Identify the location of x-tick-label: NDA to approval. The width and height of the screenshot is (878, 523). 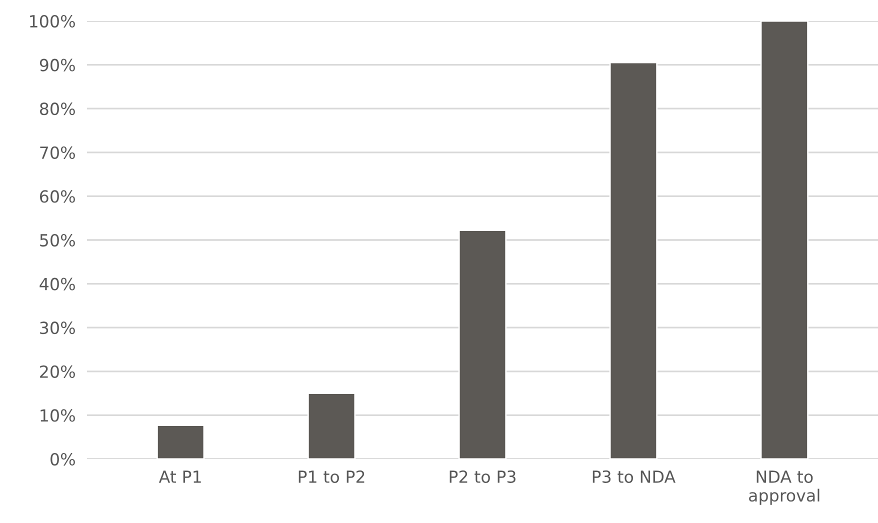
(784, 487).